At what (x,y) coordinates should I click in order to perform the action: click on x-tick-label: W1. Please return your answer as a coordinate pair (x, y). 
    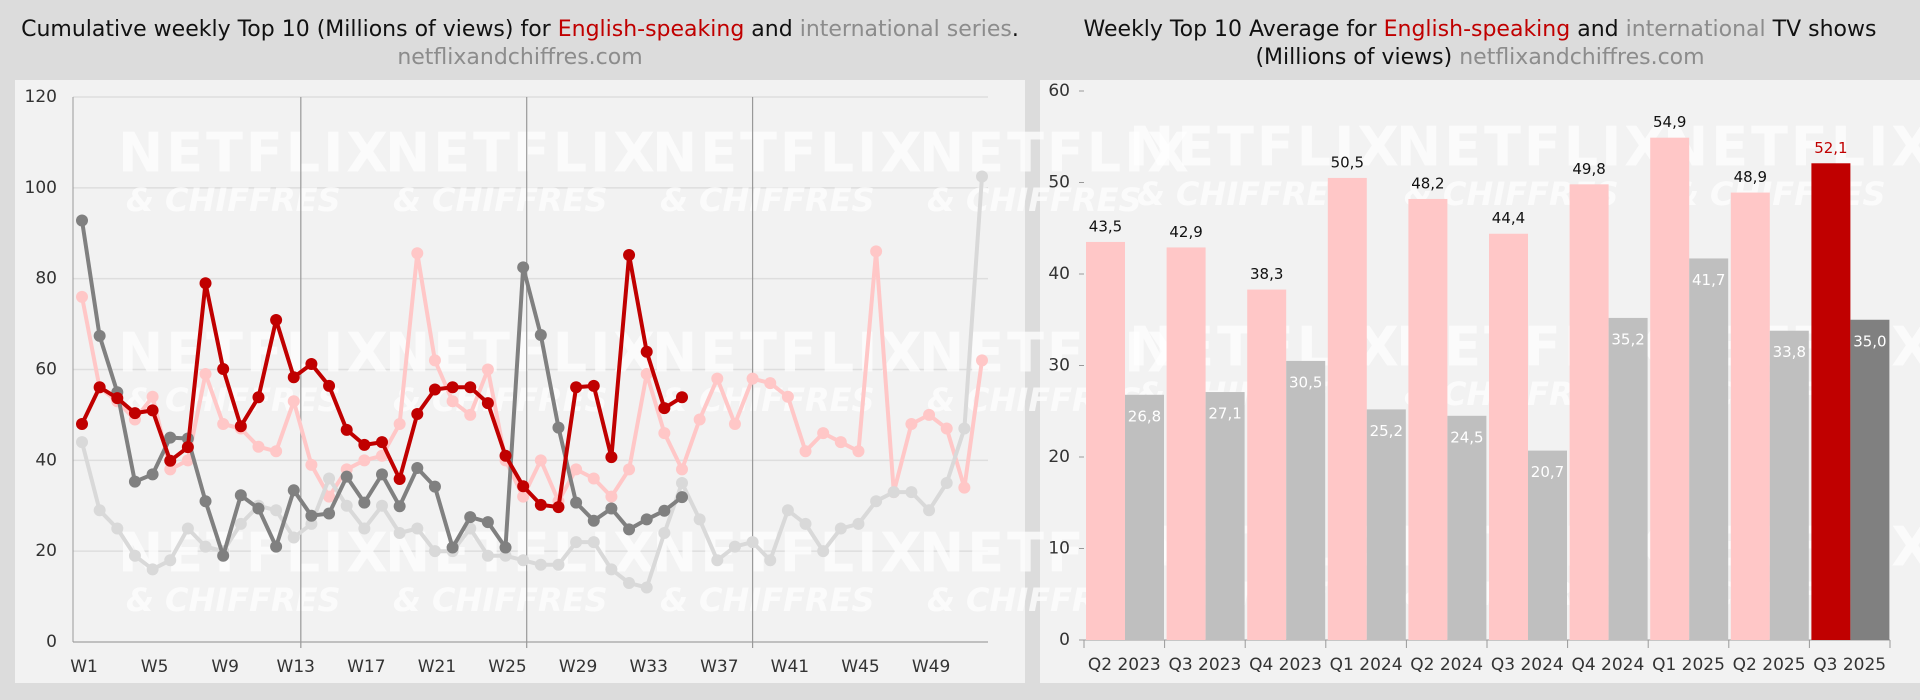
    Looking at the image, I should click on (84, 667).